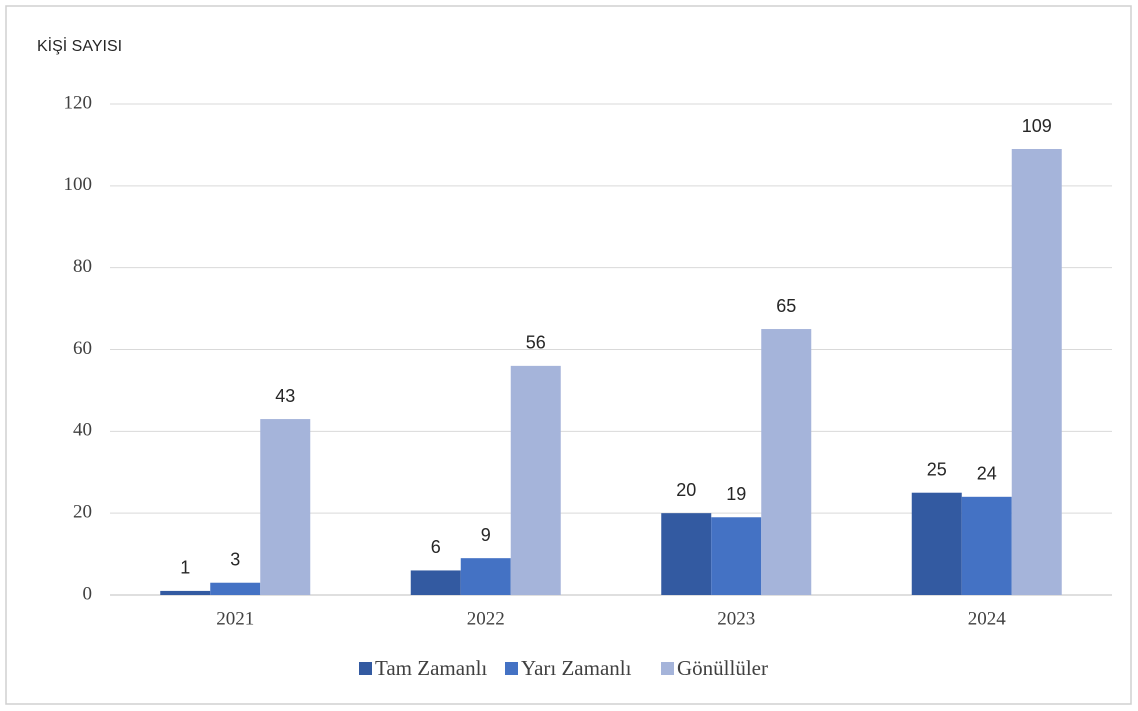 The width and height of the screenshot is (1138, 711). Describe the element at coordinates (82, 512) in the screenshot. I see `y-tick-label: 20` at that location.